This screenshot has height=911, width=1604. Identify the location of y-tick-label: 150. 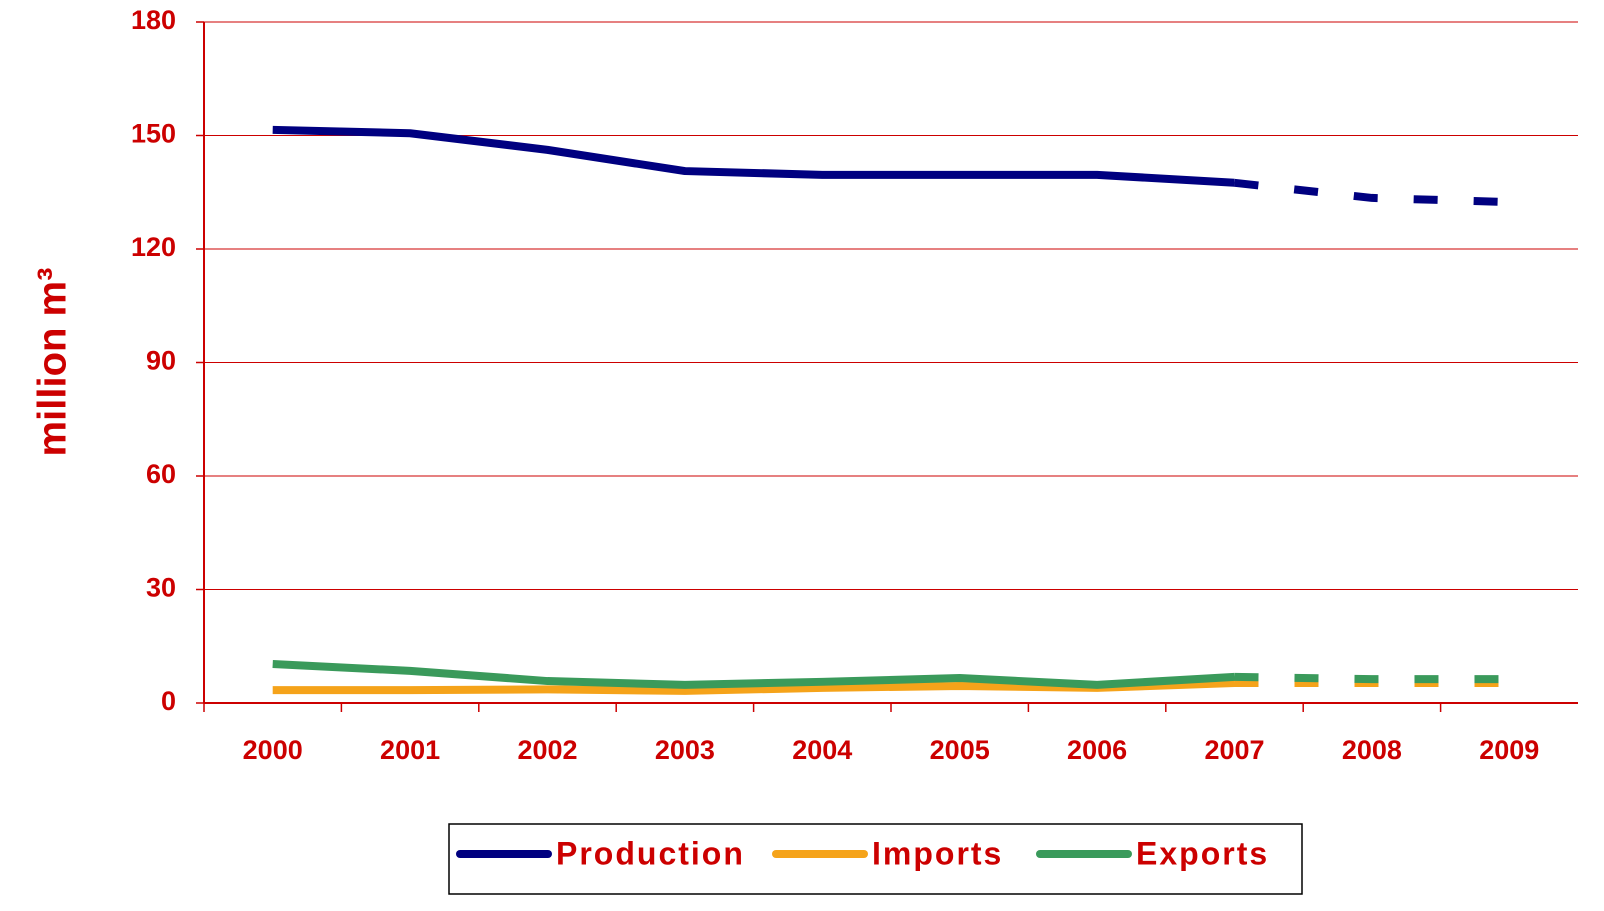
(153, 134).